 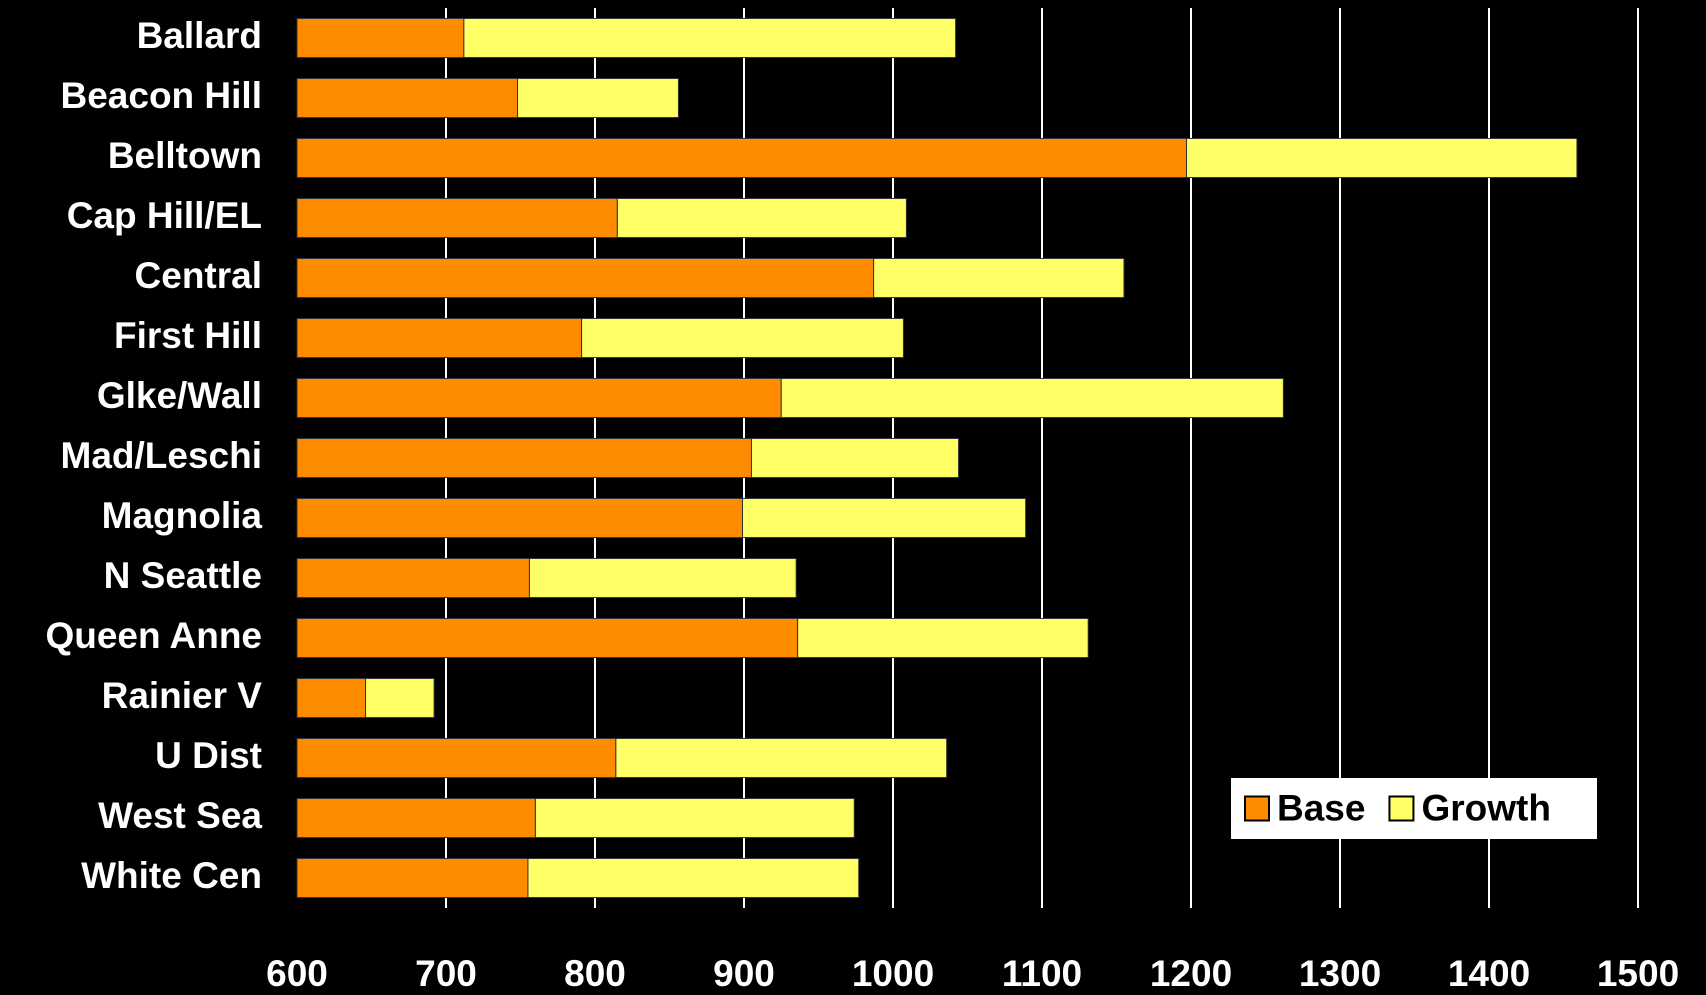 What do you see at coordinates (1485, 807) in the screenshot?
I see `legend-label: Growth` at bounding box center [1485, 807].